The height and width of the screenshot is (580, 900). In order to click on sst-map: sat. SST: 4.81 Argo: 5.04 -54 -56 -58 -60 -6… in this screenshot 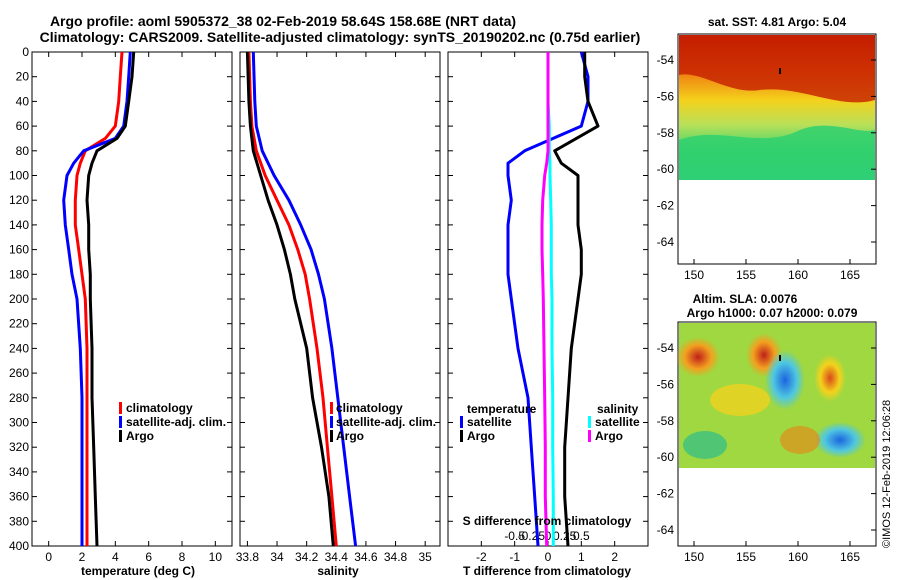, I will do `click(767, 148)`.